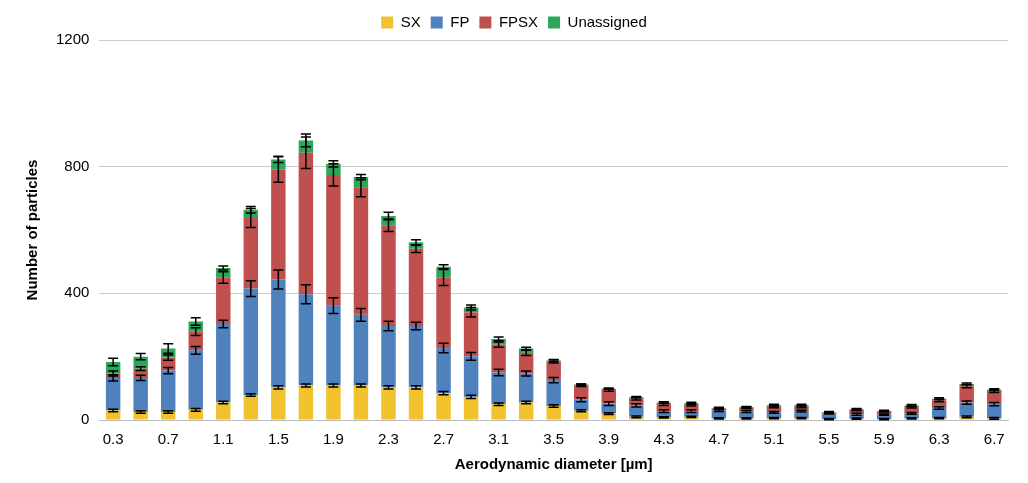  What do you see at coordinates (719, 439) in the screenshot?
I see `x-tick-label: 4.7` at bounding box center [719, 439].